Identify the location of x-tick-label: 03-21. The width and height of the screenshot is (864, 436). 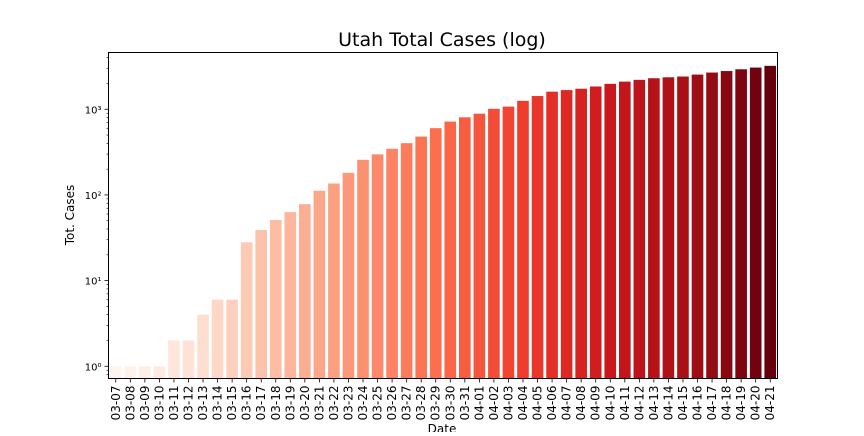
(319, 403).